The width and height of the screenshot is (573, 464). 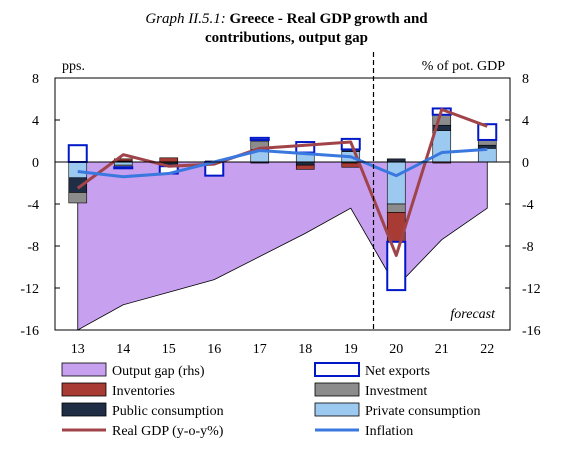 What do you see at coordinates (33, 205) in the screenshot?
I see `ytick-left-label: -4` at bounding box center [33, 205].